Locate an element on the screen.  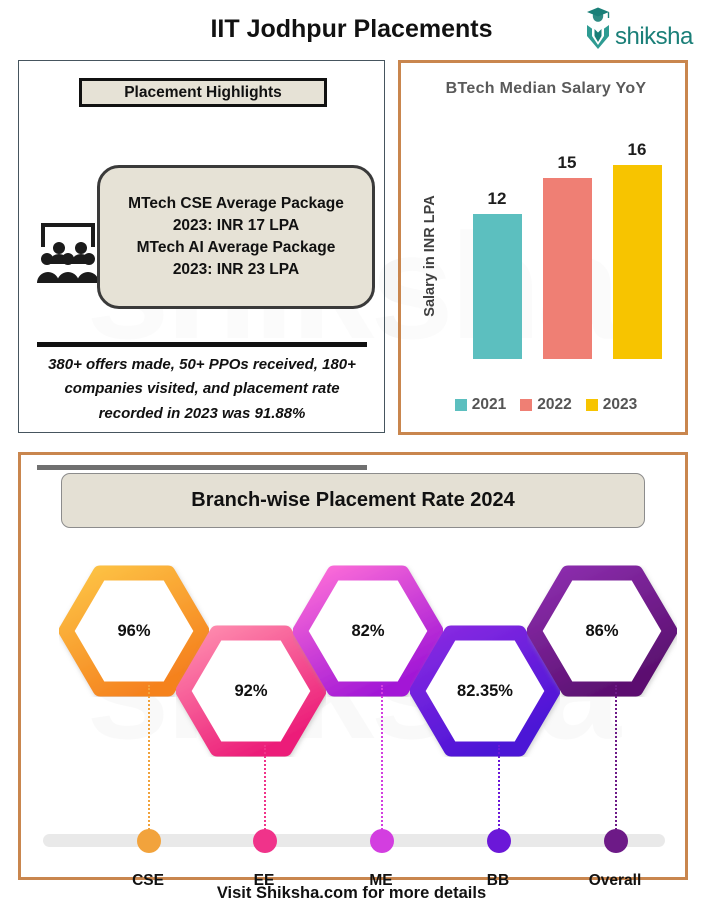
rail-dot-Overall is located at coordinates (616, 841).